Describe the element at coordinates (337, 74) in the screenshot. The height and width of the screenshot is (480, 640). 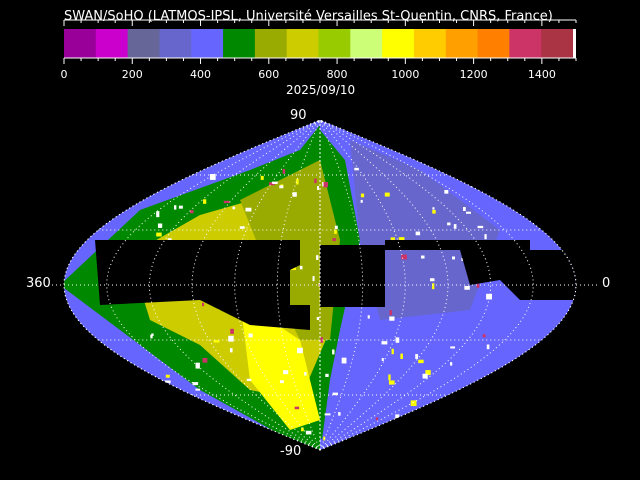
I see `colorbar-tick-label: 800` at that location.